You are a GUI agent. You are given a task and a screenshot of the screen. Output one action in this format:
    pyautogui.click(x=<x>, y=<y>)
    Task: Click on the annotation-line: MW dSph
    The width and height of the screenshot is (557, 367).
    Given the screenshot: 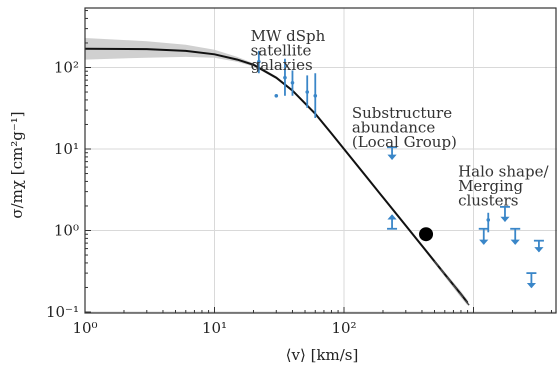 What is the action you would take?
    pyautogui.click(x=288, y=36)
    